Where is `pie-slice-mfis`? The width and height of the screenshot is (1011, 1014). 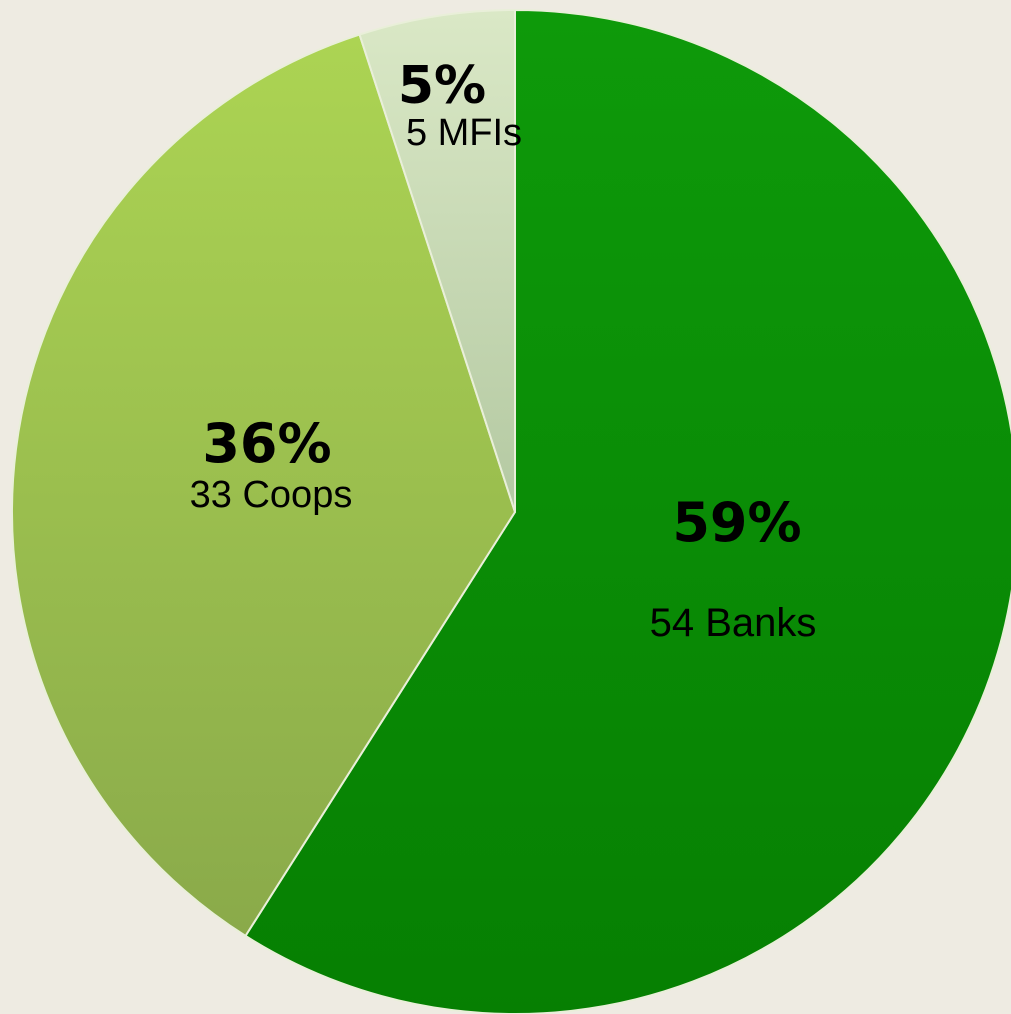 pie-slice-mfis is located at coordinates (437, 261).